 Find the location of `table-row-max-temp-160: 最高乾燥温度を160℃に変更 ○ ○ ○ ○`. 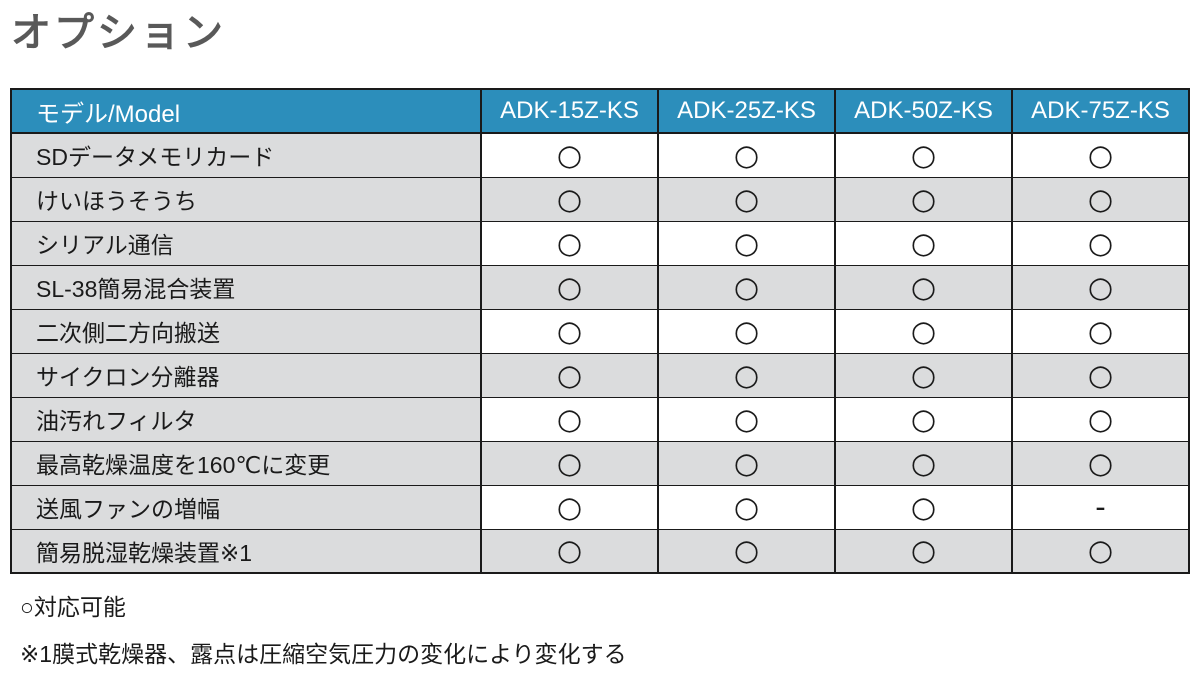

table-row-max-temp-160: 最高乾燥温度を160℃に変更 ○ ○ ○ ○ is located at coordinates (600, 463).